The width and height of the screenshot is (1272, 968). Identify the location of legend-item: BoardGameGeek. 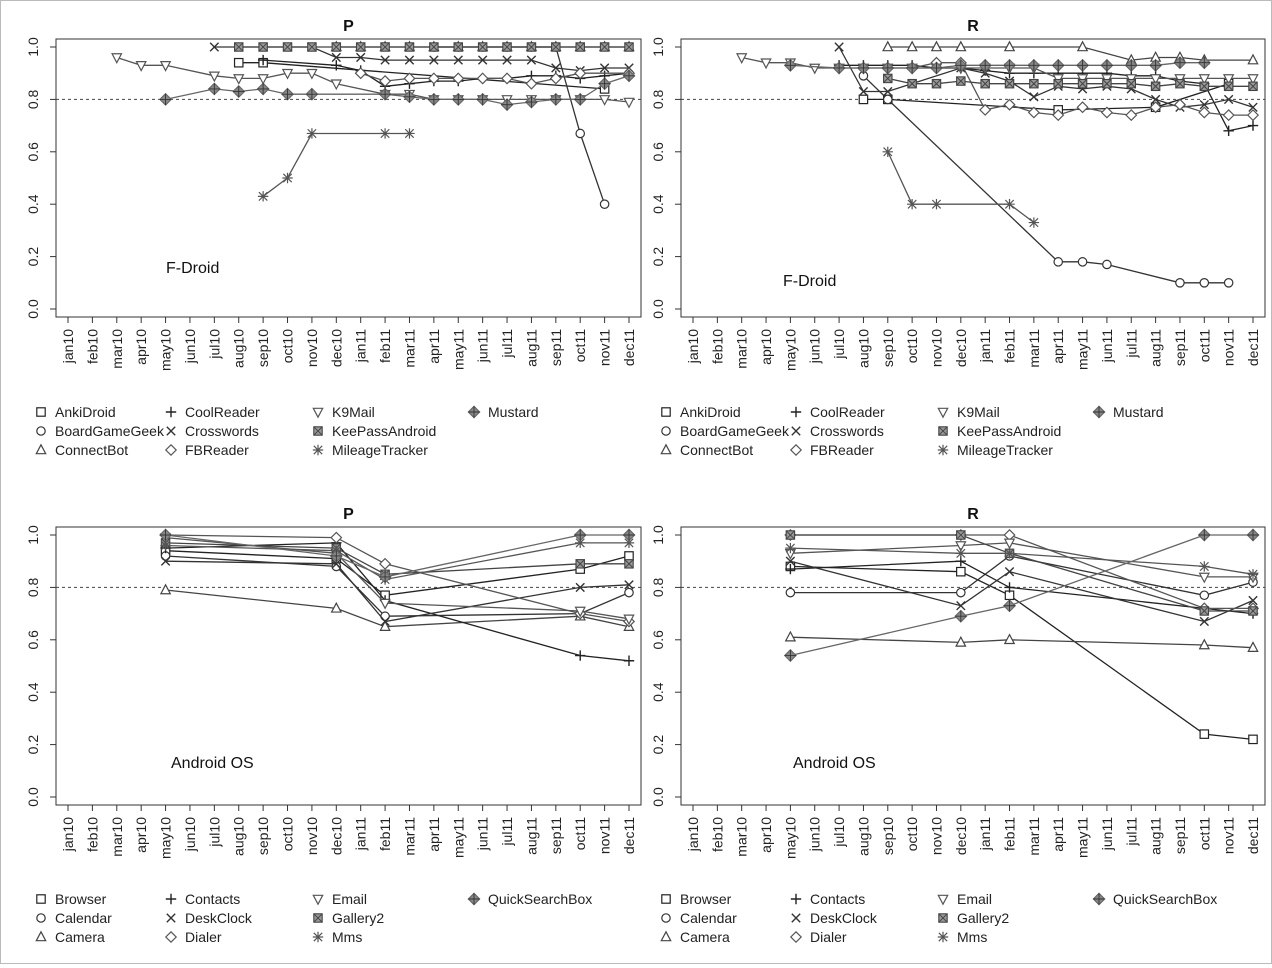
(100, 431).